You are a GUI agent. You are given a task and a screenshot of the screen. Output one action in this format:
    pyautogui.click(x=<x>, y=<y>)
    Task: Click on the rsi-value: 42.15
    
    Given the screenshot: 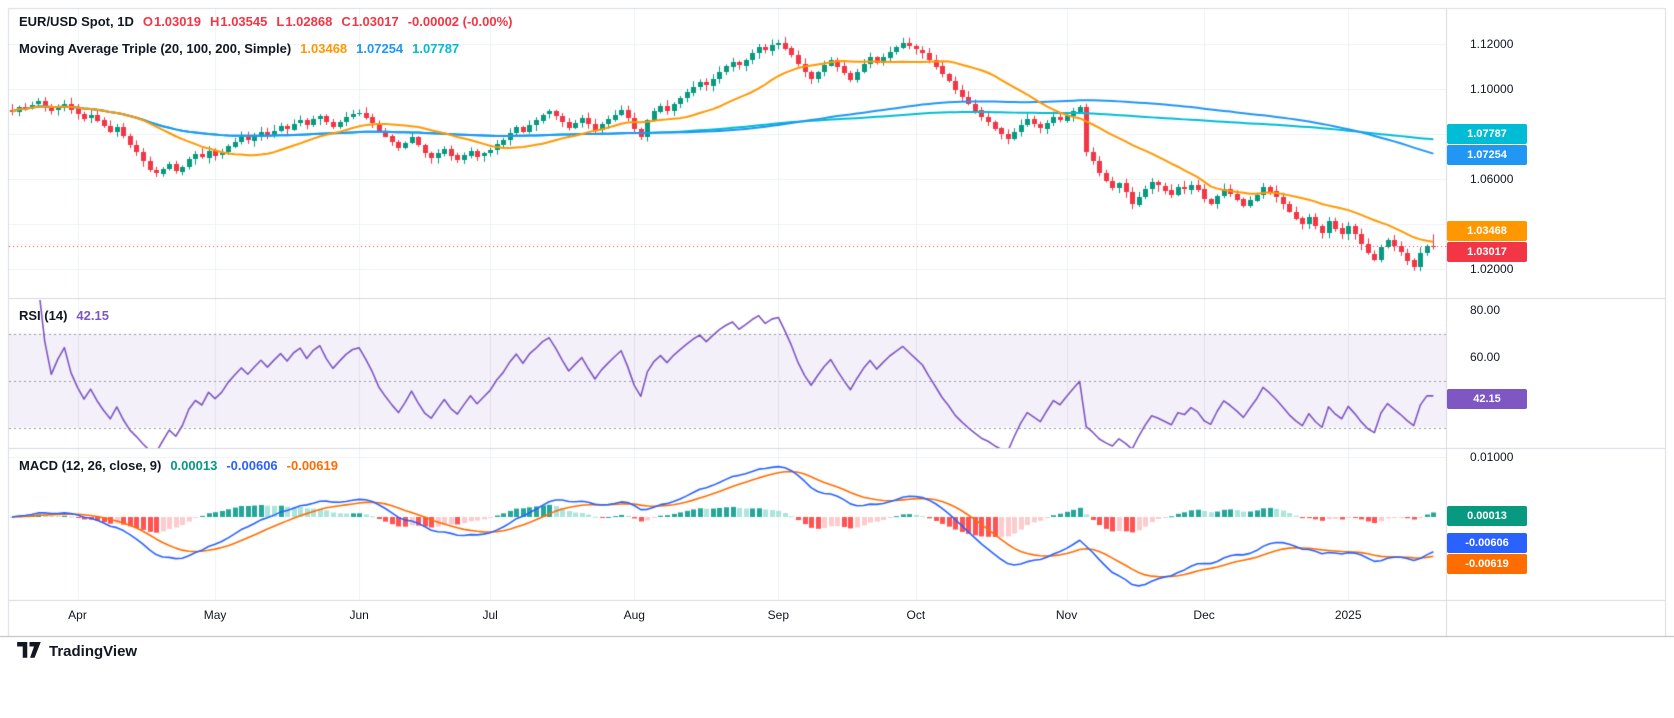 What is the action you would take?
    pyautogui.click(x=92, y=315)
    